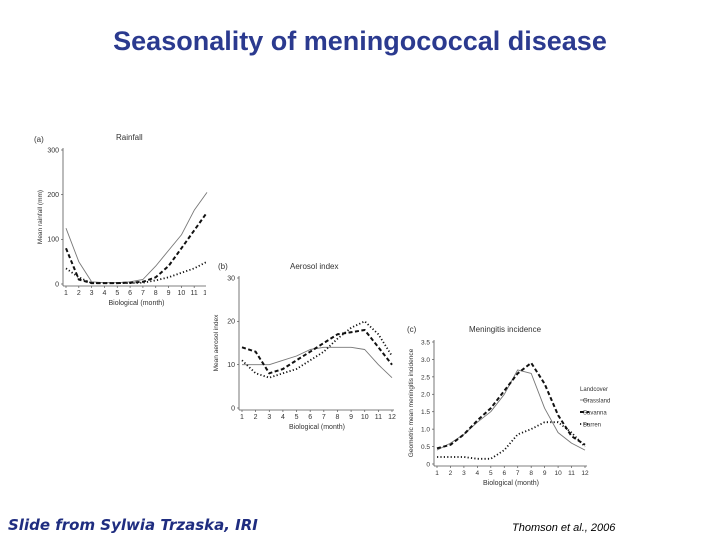 This screenshot has width=720, height=540. What do you see at coordinates (425, 342) in the screenshot?
I see `panel-c-y-tick-label: 3.5` at bounding box center [425, 342].